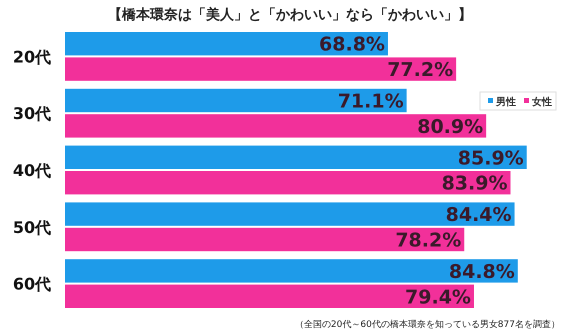  I want to click on y-tick-label: 60代, so click(32, 284).